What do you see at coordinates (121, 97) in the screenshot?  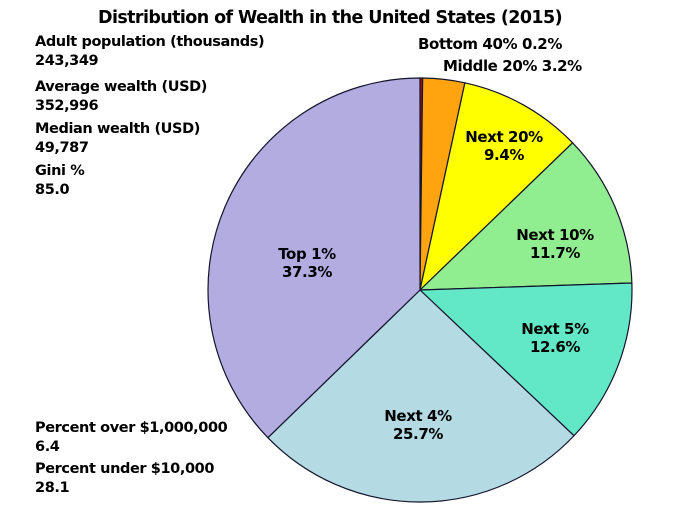 I see `stat-average-wealth: Average wealth (USD) 352,996` at bounding box center [121, 97].